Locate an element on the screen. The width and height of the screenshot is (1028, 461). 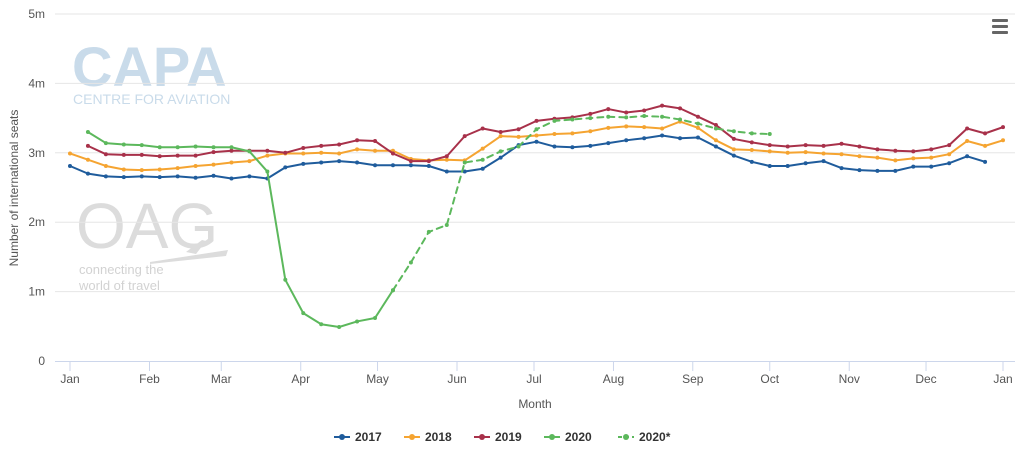
legend-item: 2017 is located at coordinates (358, 437).